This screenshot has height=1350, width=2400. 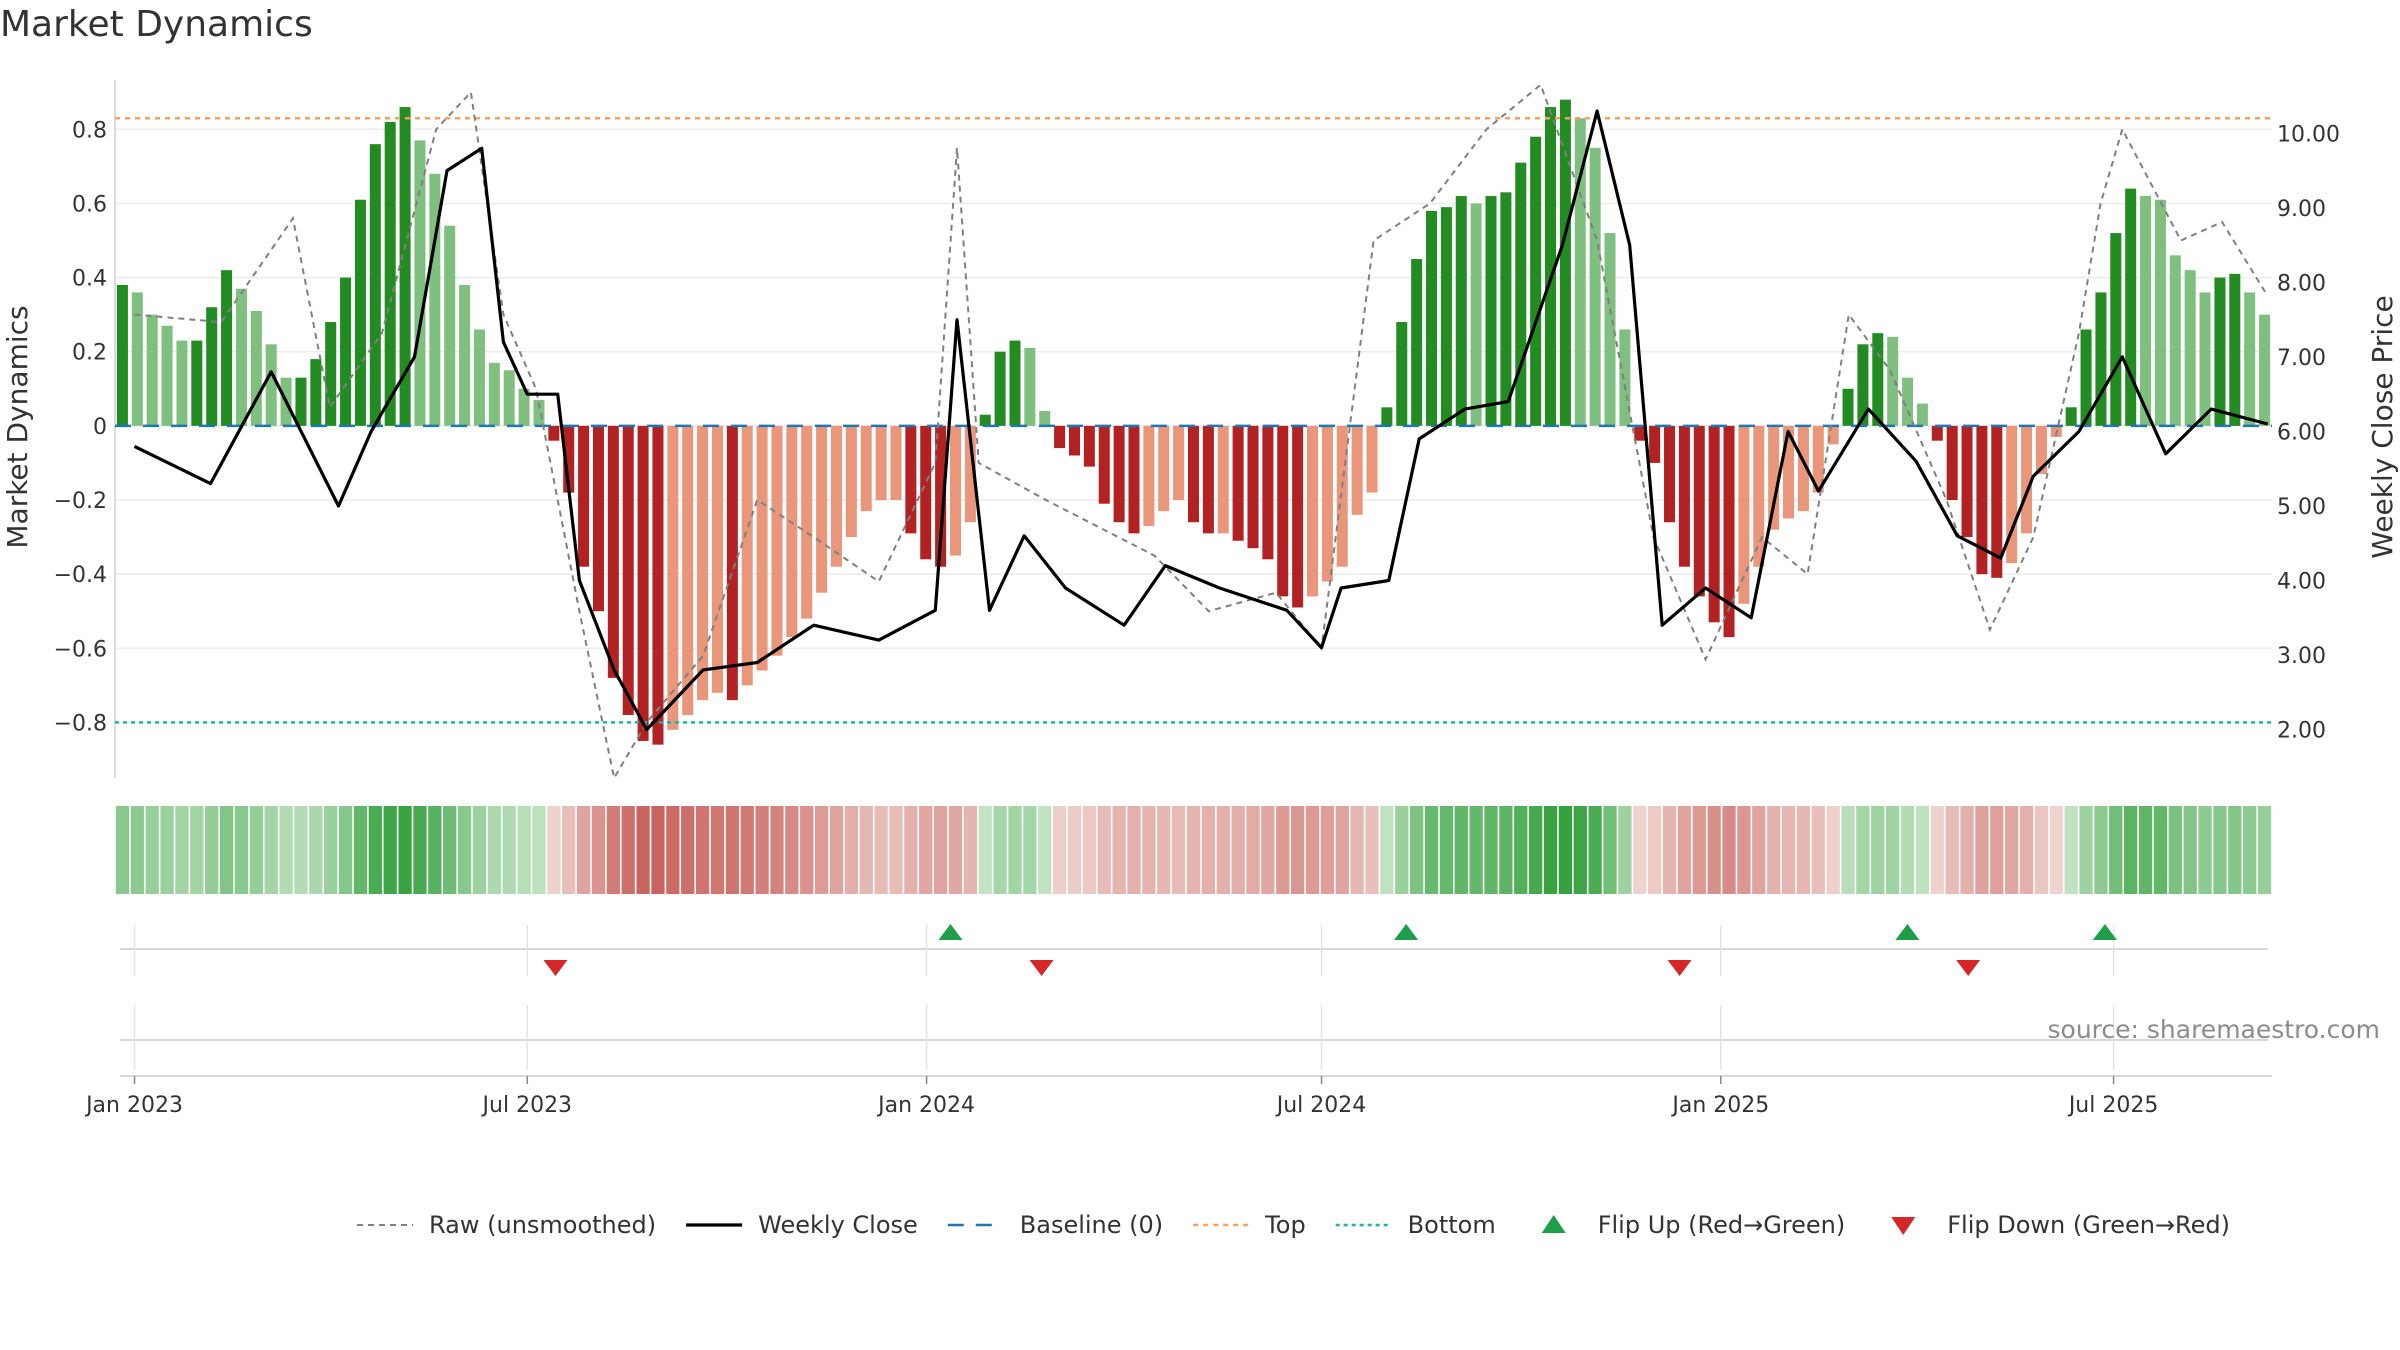 I want to click on flip-down-marker, so click(x=1968, y=968).